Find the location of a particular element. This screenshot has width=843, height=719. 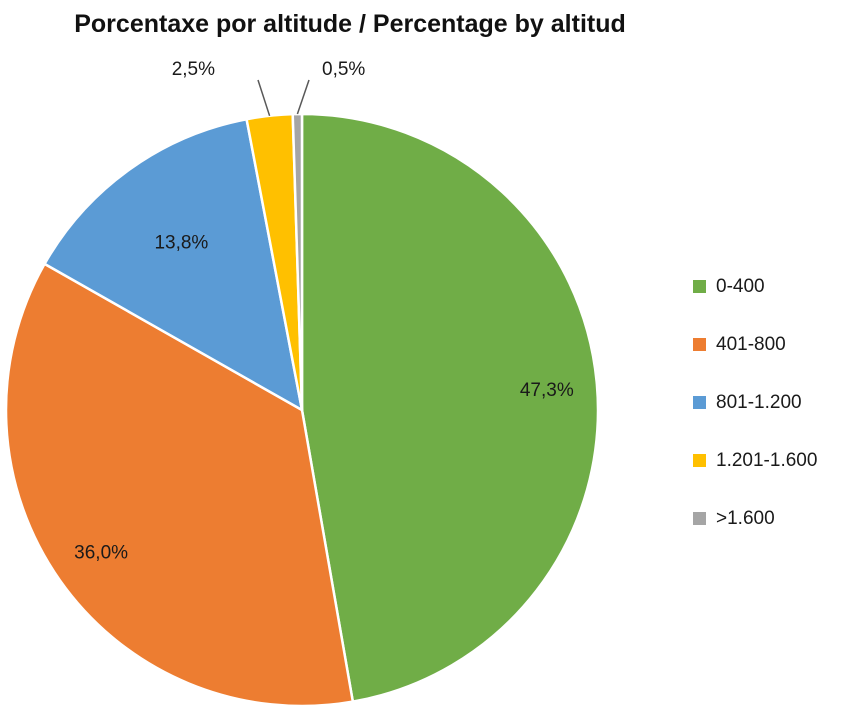

legend-item-0-400: 0-400 is located at coordinates (755, 286).